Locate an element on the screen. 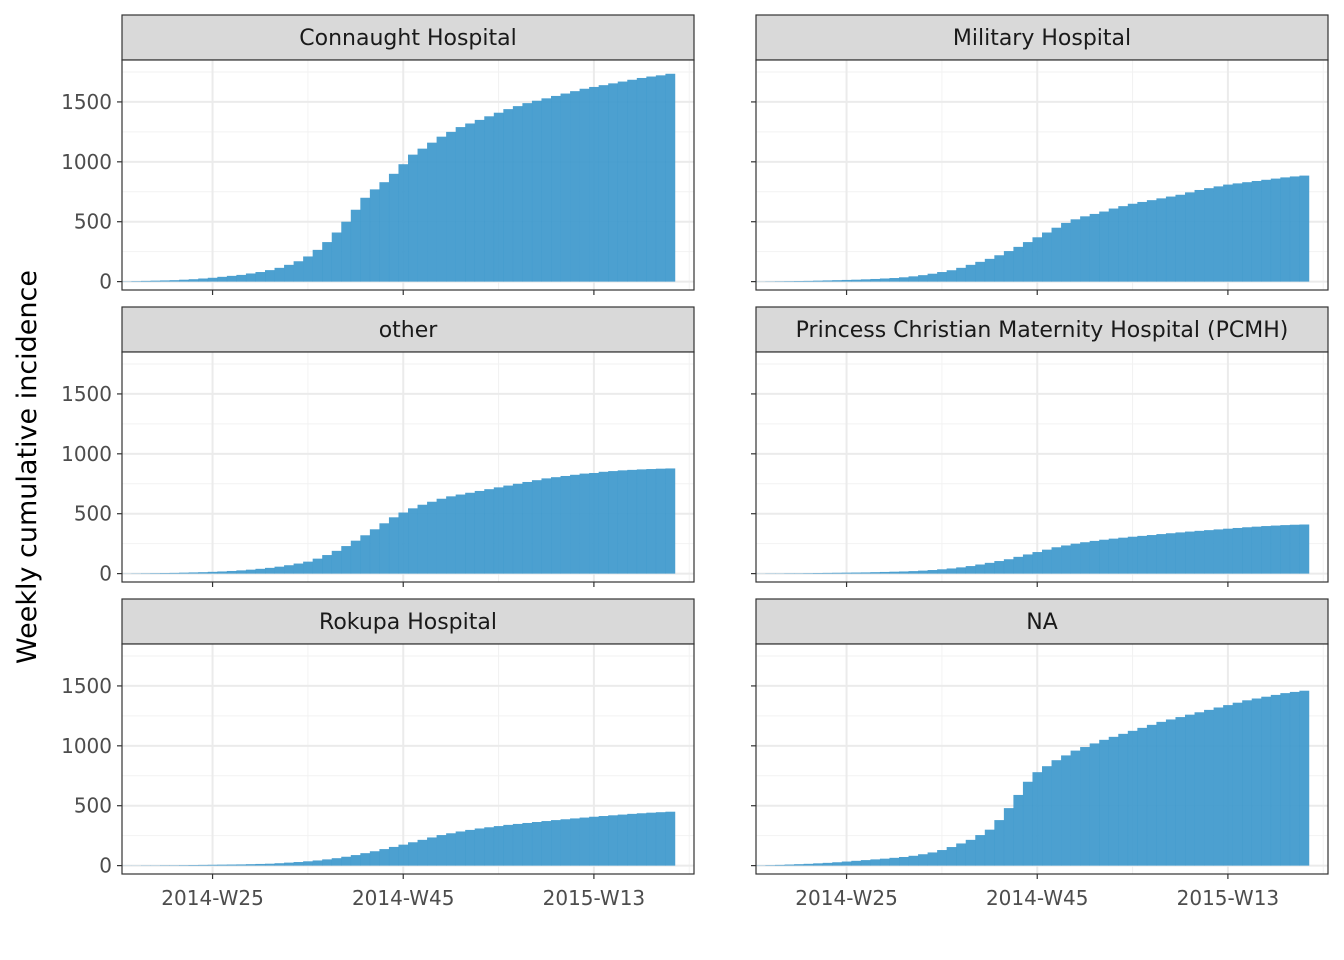  x-tick-label: 2014-W25 is located at coordinates (212, 898).